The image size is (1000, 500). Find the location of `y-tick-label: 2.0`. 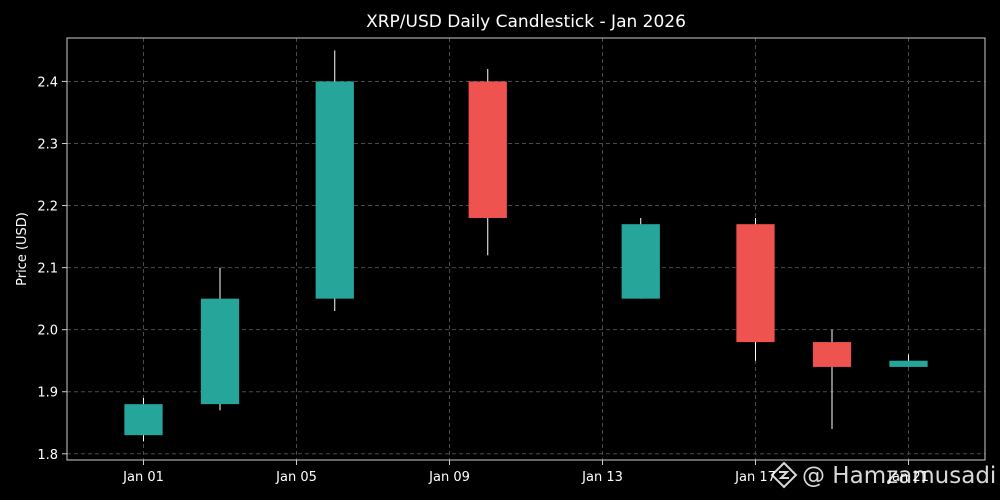

y-tick-label: 2.0 is located at coordinates (47, 331).